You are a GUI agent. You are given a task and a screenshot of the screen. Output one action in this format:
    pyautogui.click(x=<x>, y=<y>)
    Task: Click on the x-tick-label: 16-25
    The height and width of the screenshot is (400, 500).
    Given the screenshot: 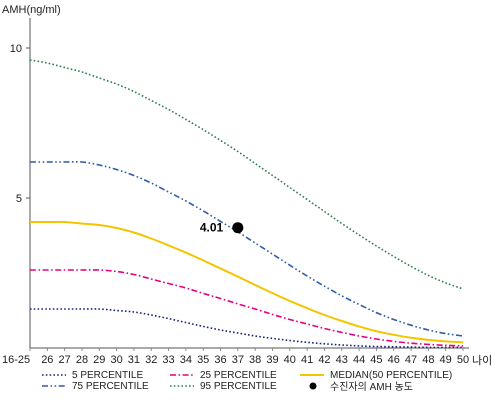 What is the action you would take?
    pyautogui.click(x=16, y=360)
    